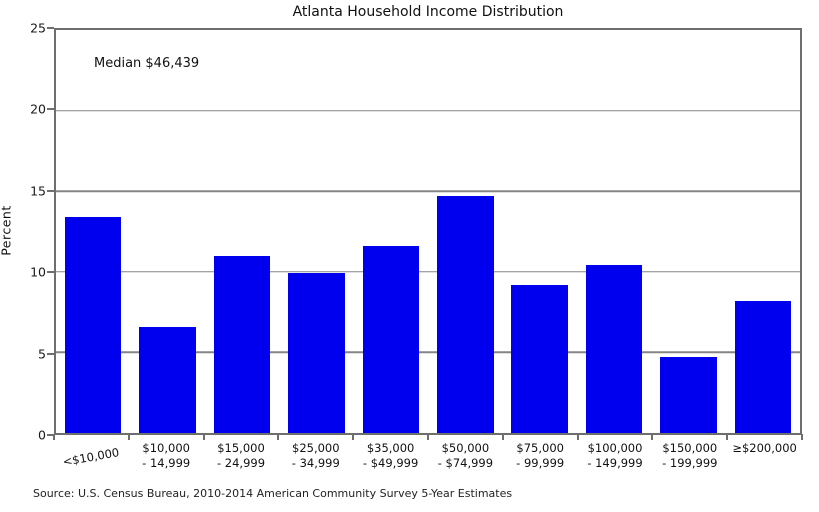 The image size is (819, 512). Describe the element at coordinates (38, 28) in the screenshot. I see `y-tick-label: 25` at that location.